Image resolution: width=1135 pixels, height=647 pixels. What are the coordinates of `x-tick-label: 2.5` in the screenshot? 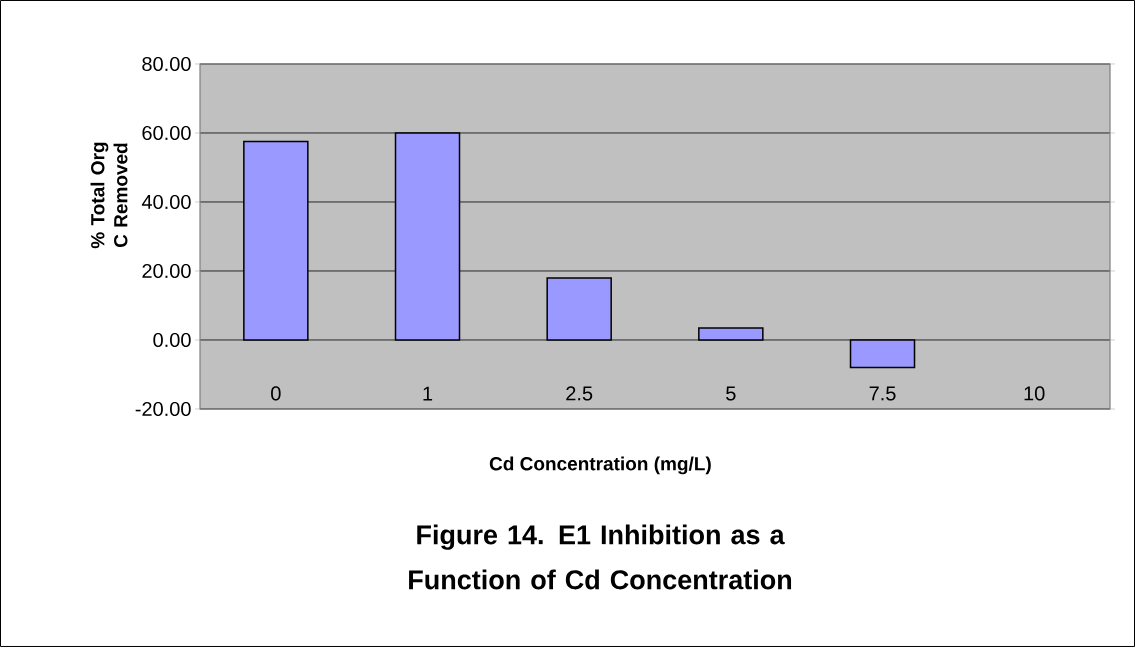 It's located at (579, 393).